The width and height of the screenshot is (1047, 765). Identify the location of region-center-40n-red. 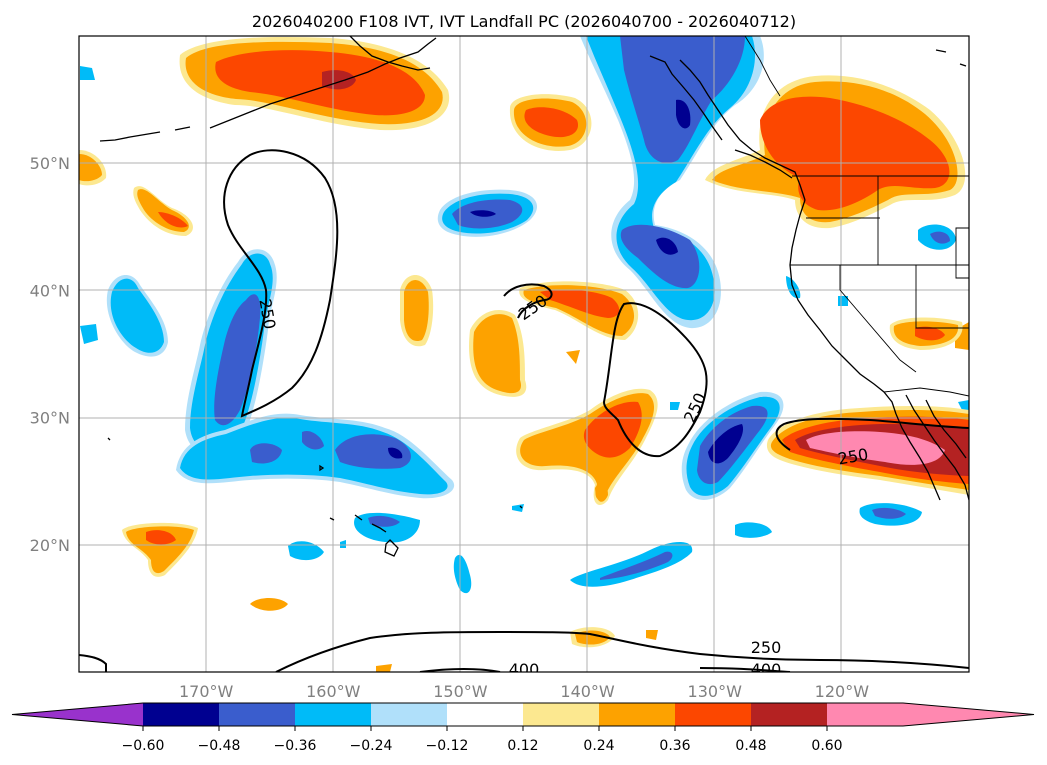
(580, 303).